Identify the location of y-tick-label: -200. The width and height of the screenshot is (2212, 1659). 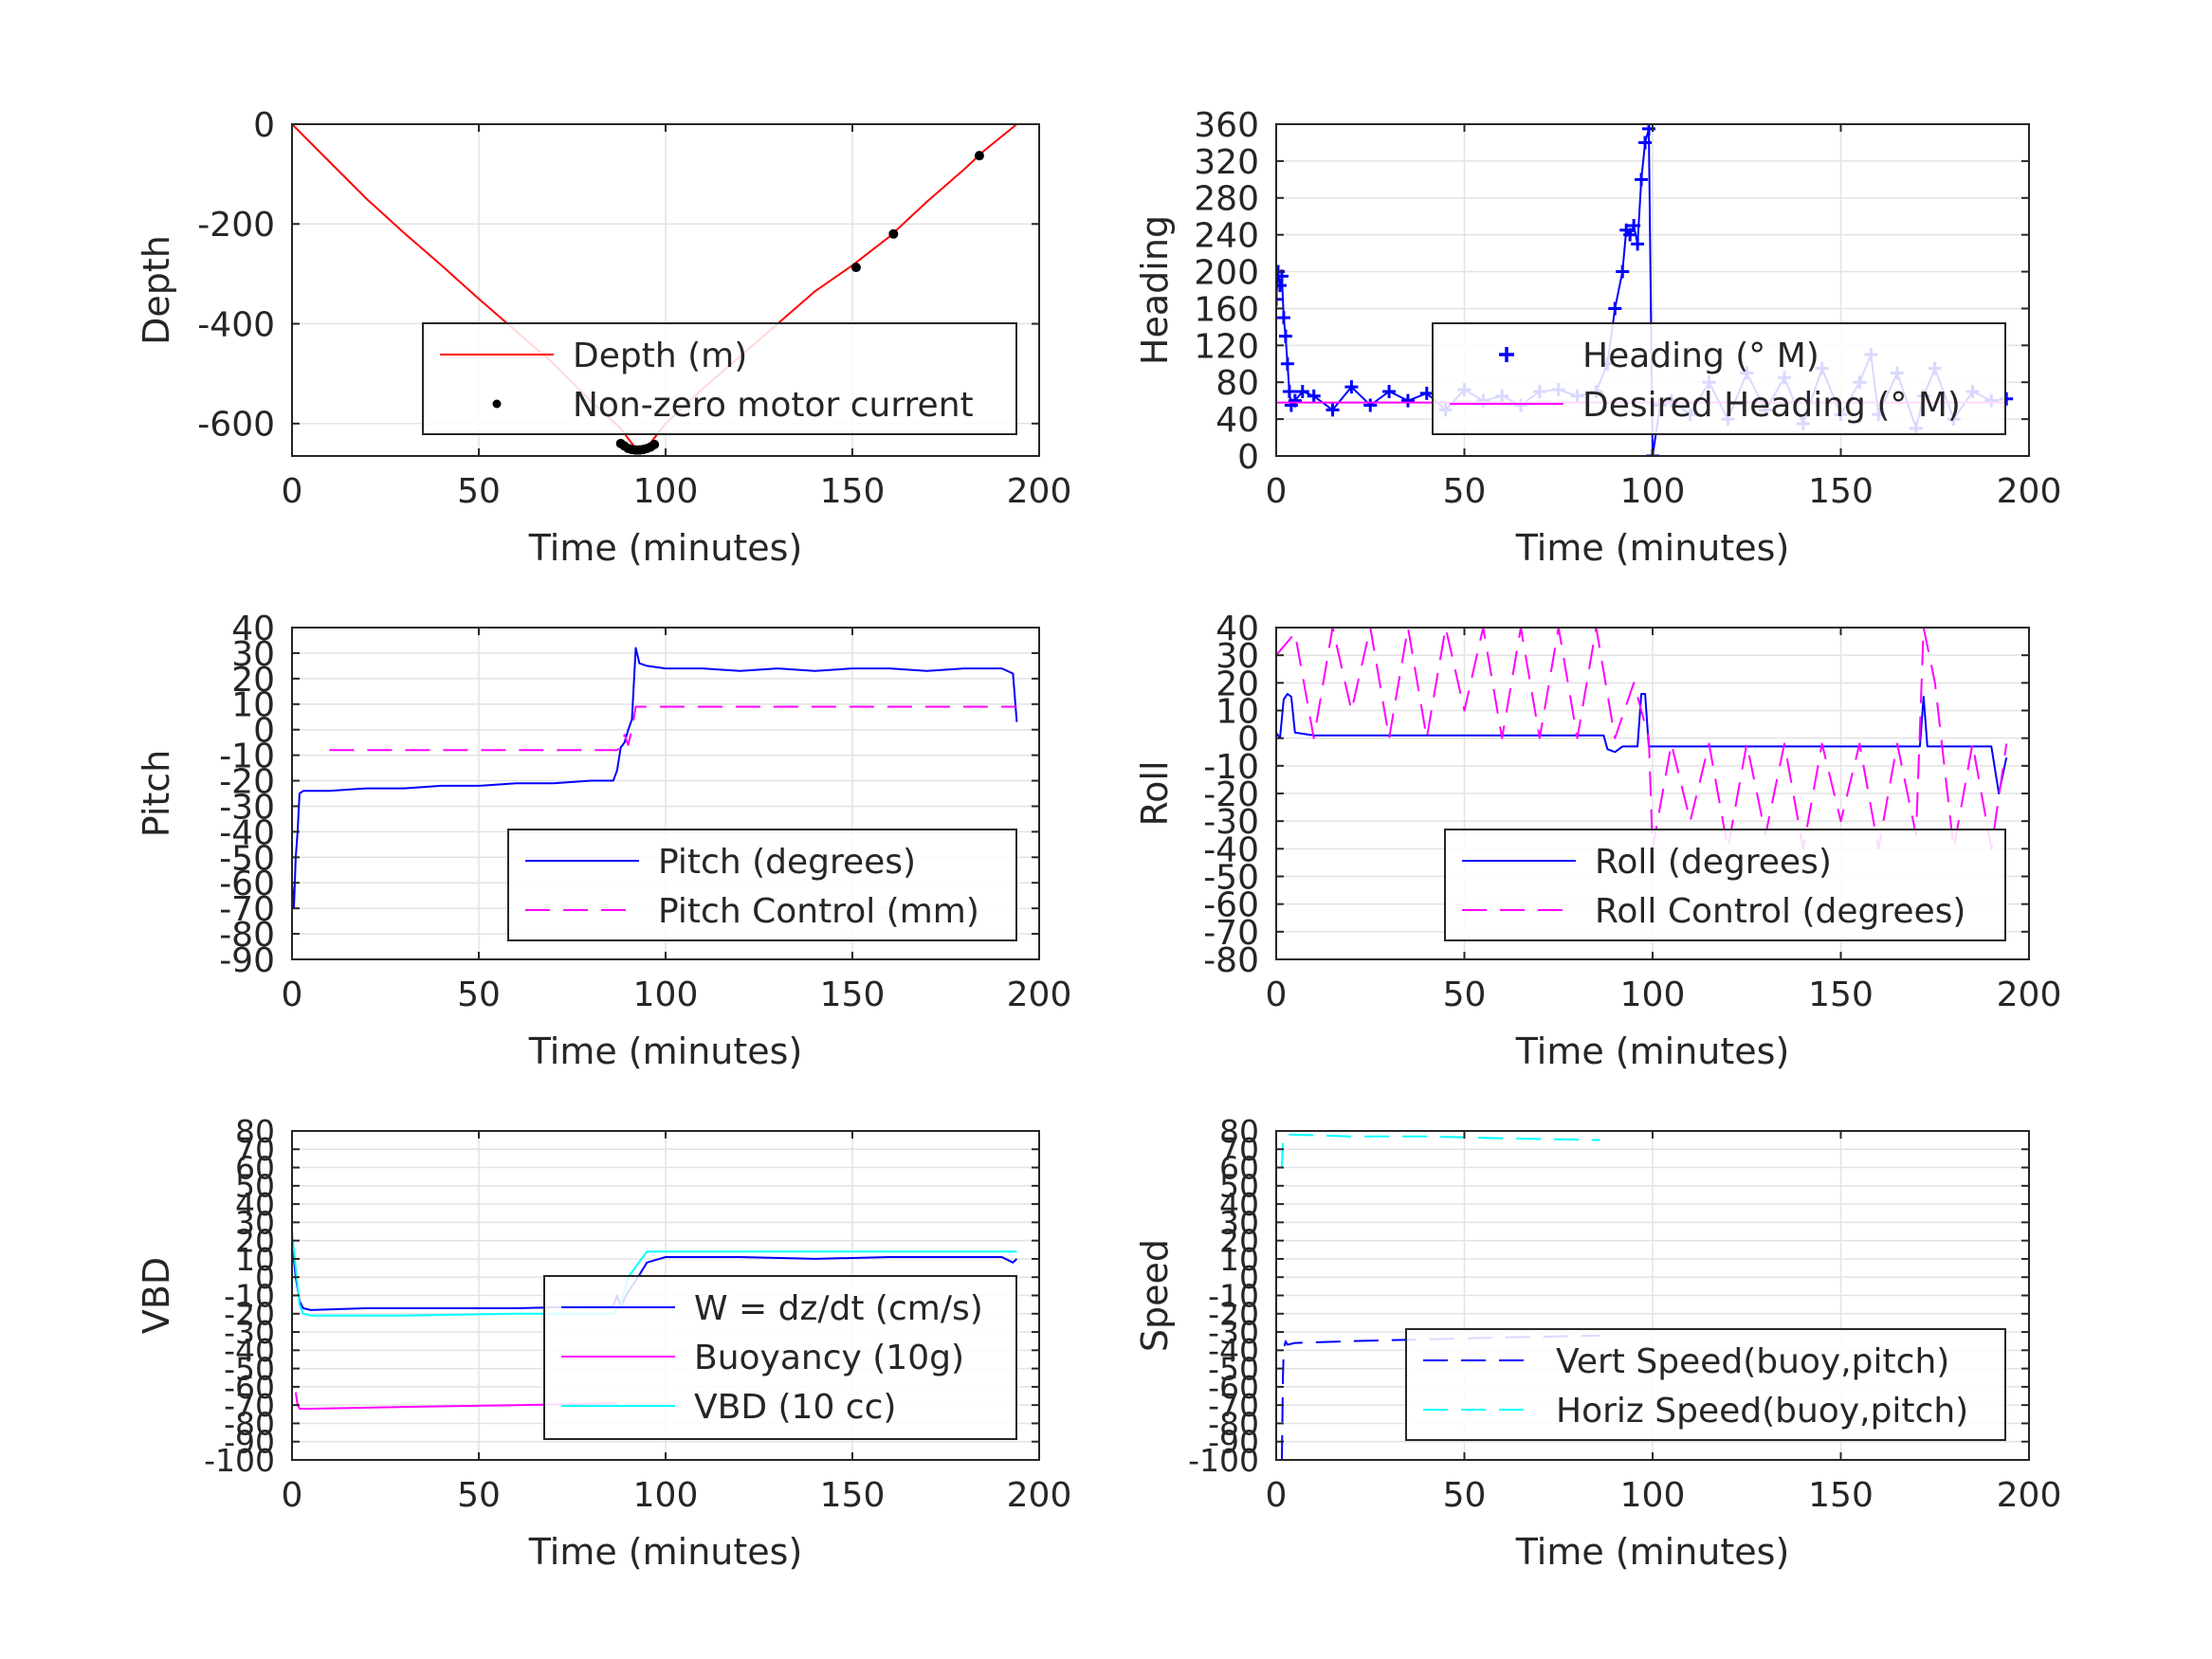
(236, 225).